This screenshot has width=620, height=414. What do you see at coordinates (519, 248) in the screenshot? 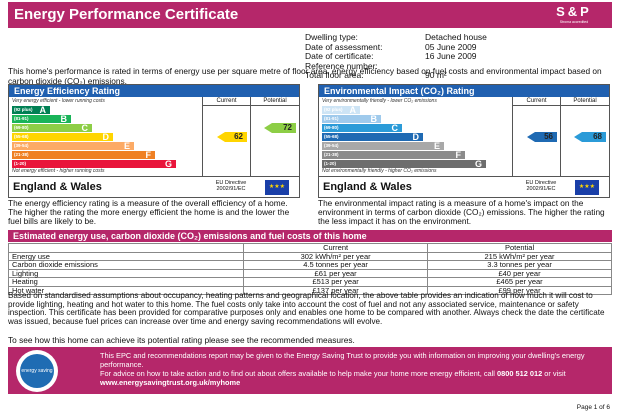
I see `table-header-potential: Potential` at bounding box center [519, 248].